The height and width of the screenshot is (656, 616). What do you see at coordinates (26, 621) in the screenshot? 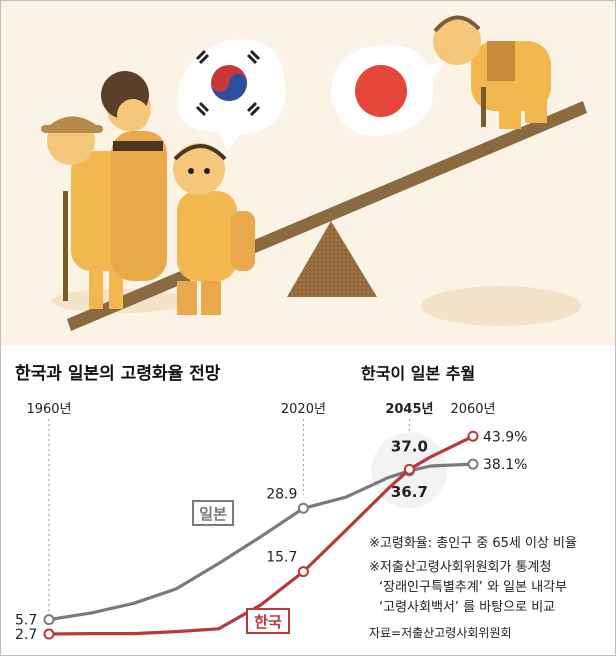
I see `value-label: 5.7` at bounding box center [26, 621].